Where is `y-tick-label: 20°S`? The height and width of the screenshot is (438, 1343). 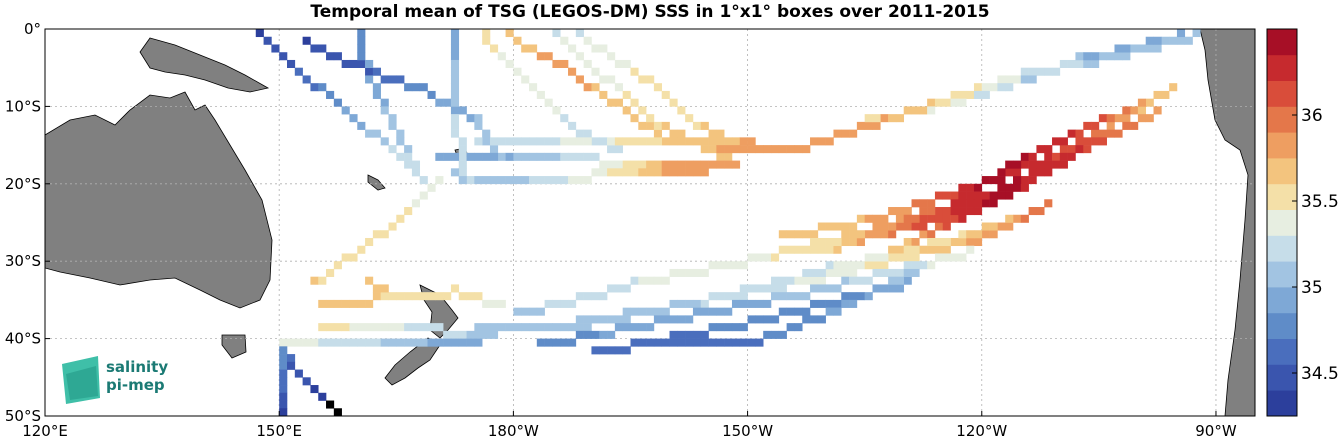 y-tick-label: 20°S is located at coordinates (23, 184).